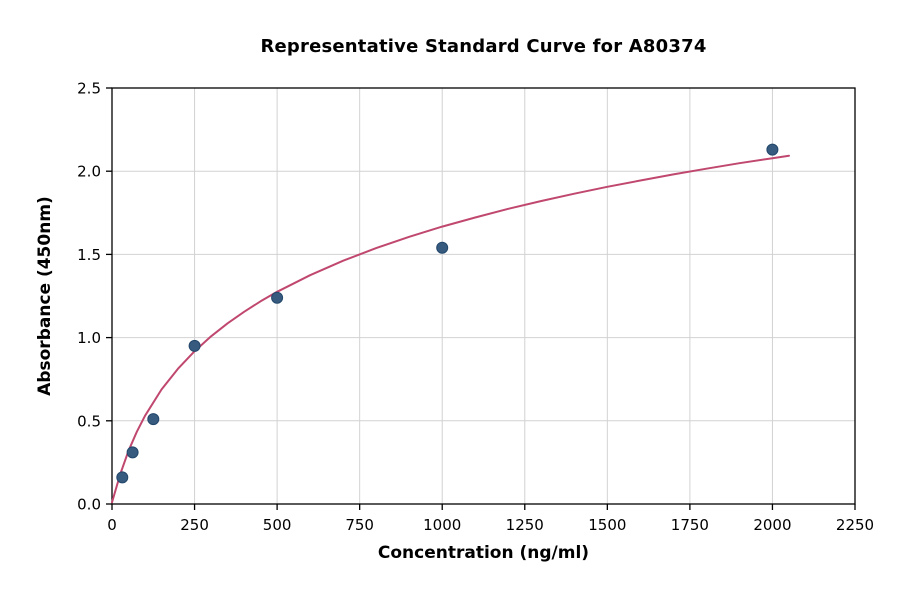 The height and width of the screenshot is (594, 900). I want to click on x-axis-label: Concentration (ng/ml), so click(483, 553).